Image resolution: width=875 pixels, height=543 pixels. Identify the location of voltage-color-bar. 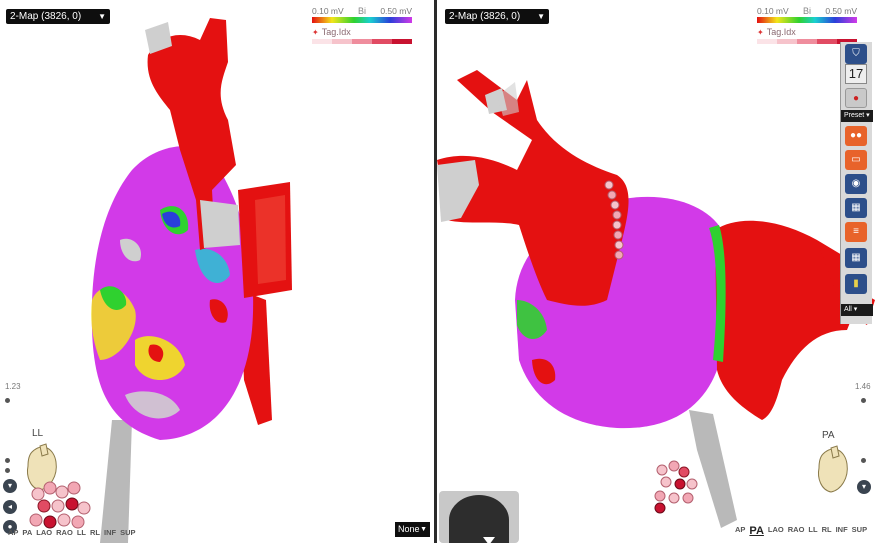
(362, 20).